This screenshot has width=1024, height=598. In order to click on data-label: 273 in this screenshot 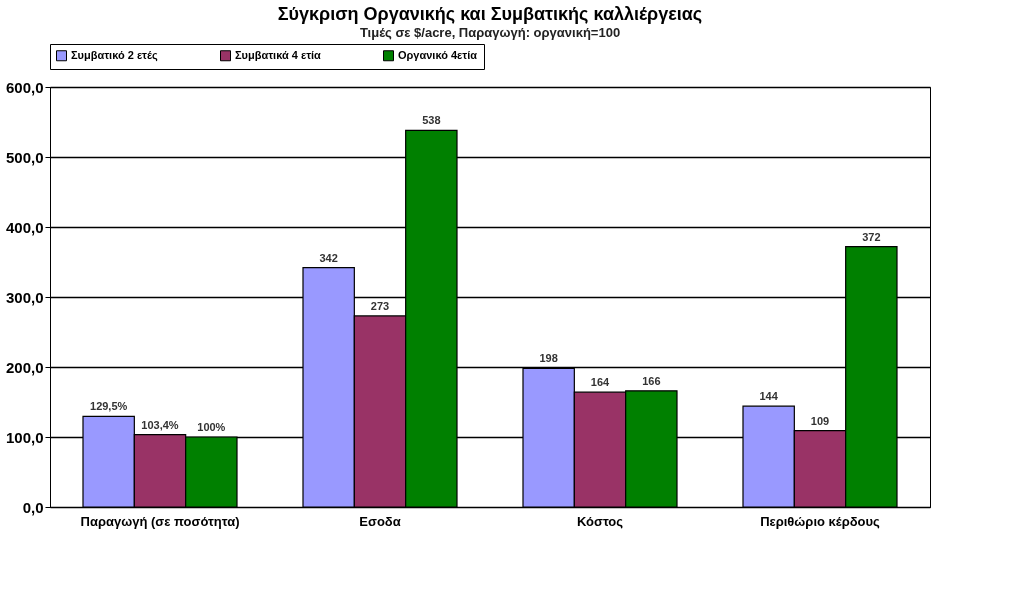, I will do `click(380, 305)`.